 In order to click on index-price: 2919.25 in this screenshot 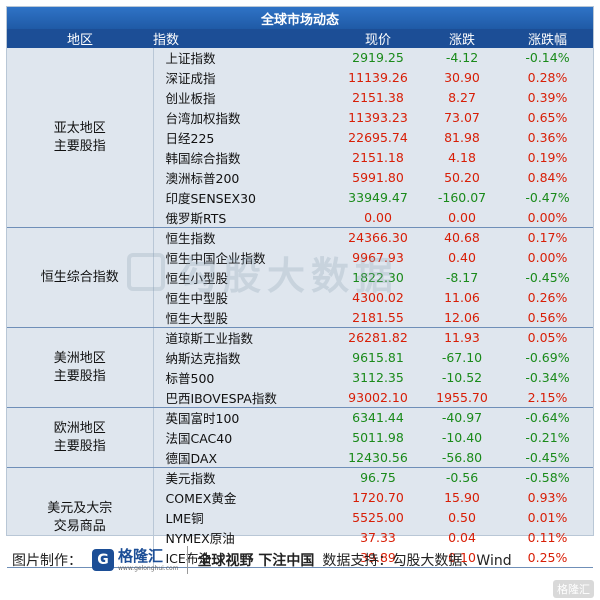, I will do `click(378, 57)`.